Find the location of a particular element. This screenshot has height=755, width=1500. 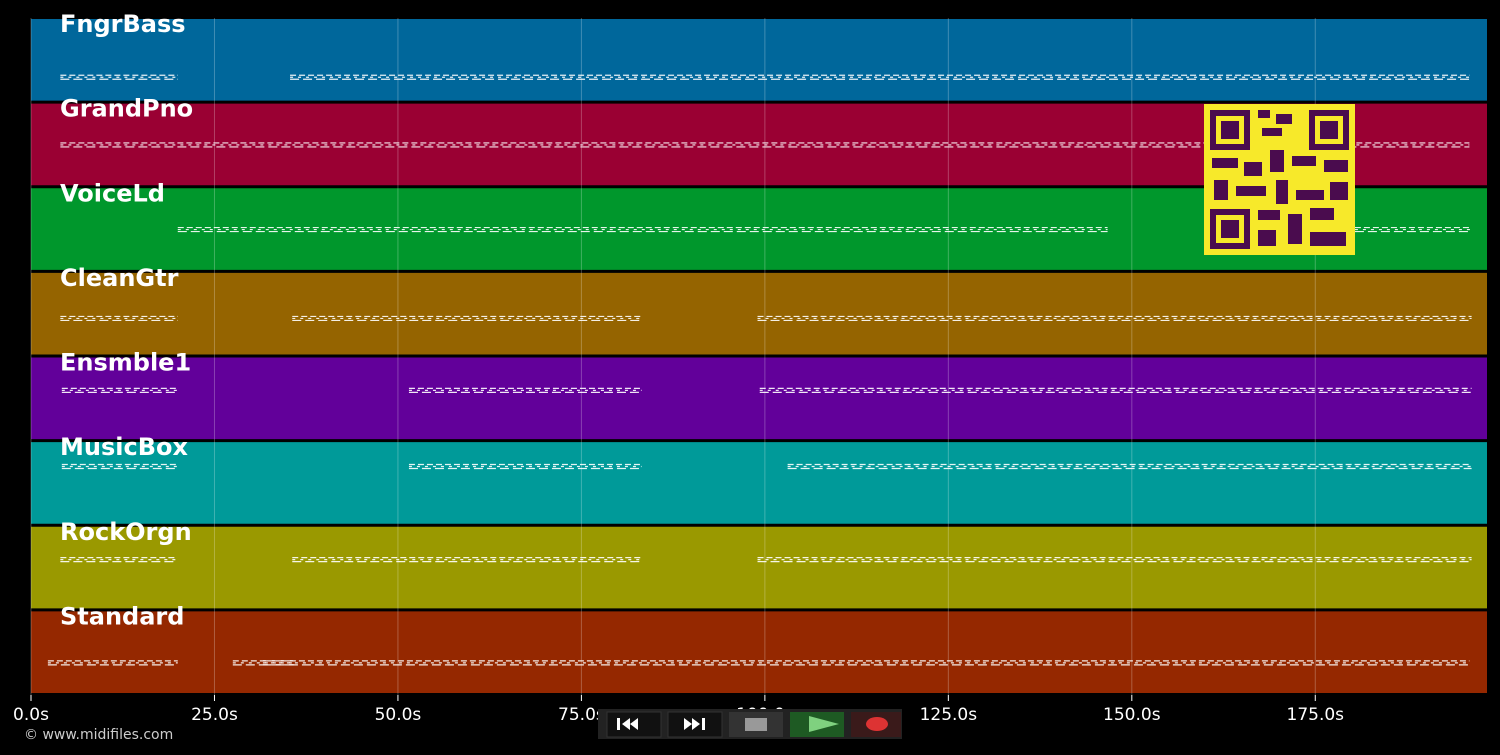

track-name: MusicBox is located at coordinates (124, 447).